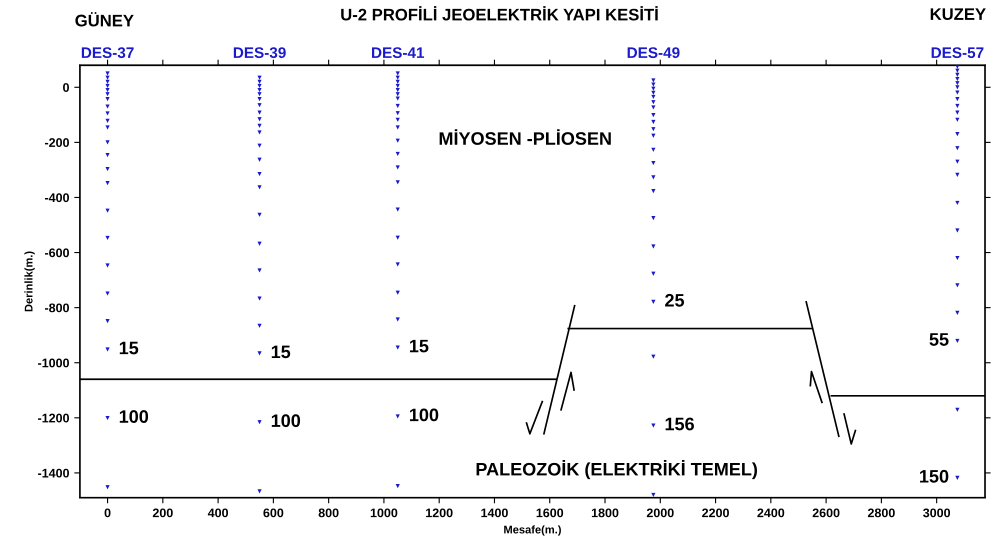  I want to click on x-tick-label: 1200, so click(439, 513).